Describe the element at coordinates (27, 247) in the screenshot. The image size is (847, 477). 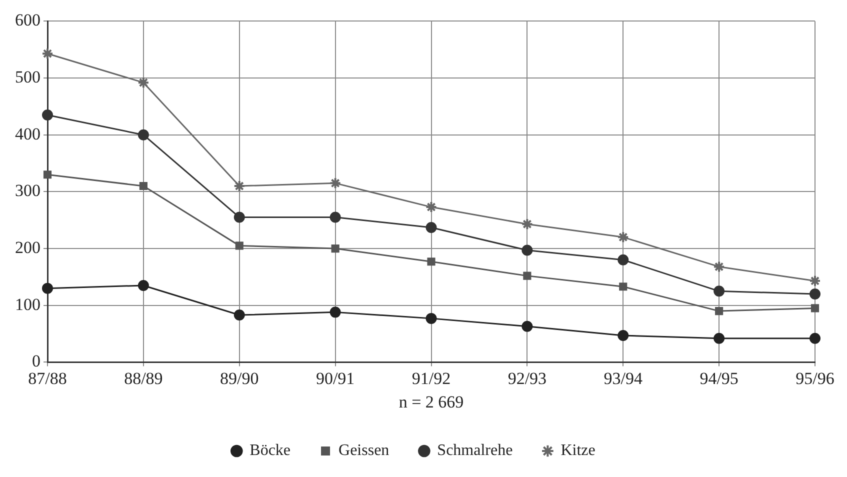
I see `y-tick-label: 200` at that location.